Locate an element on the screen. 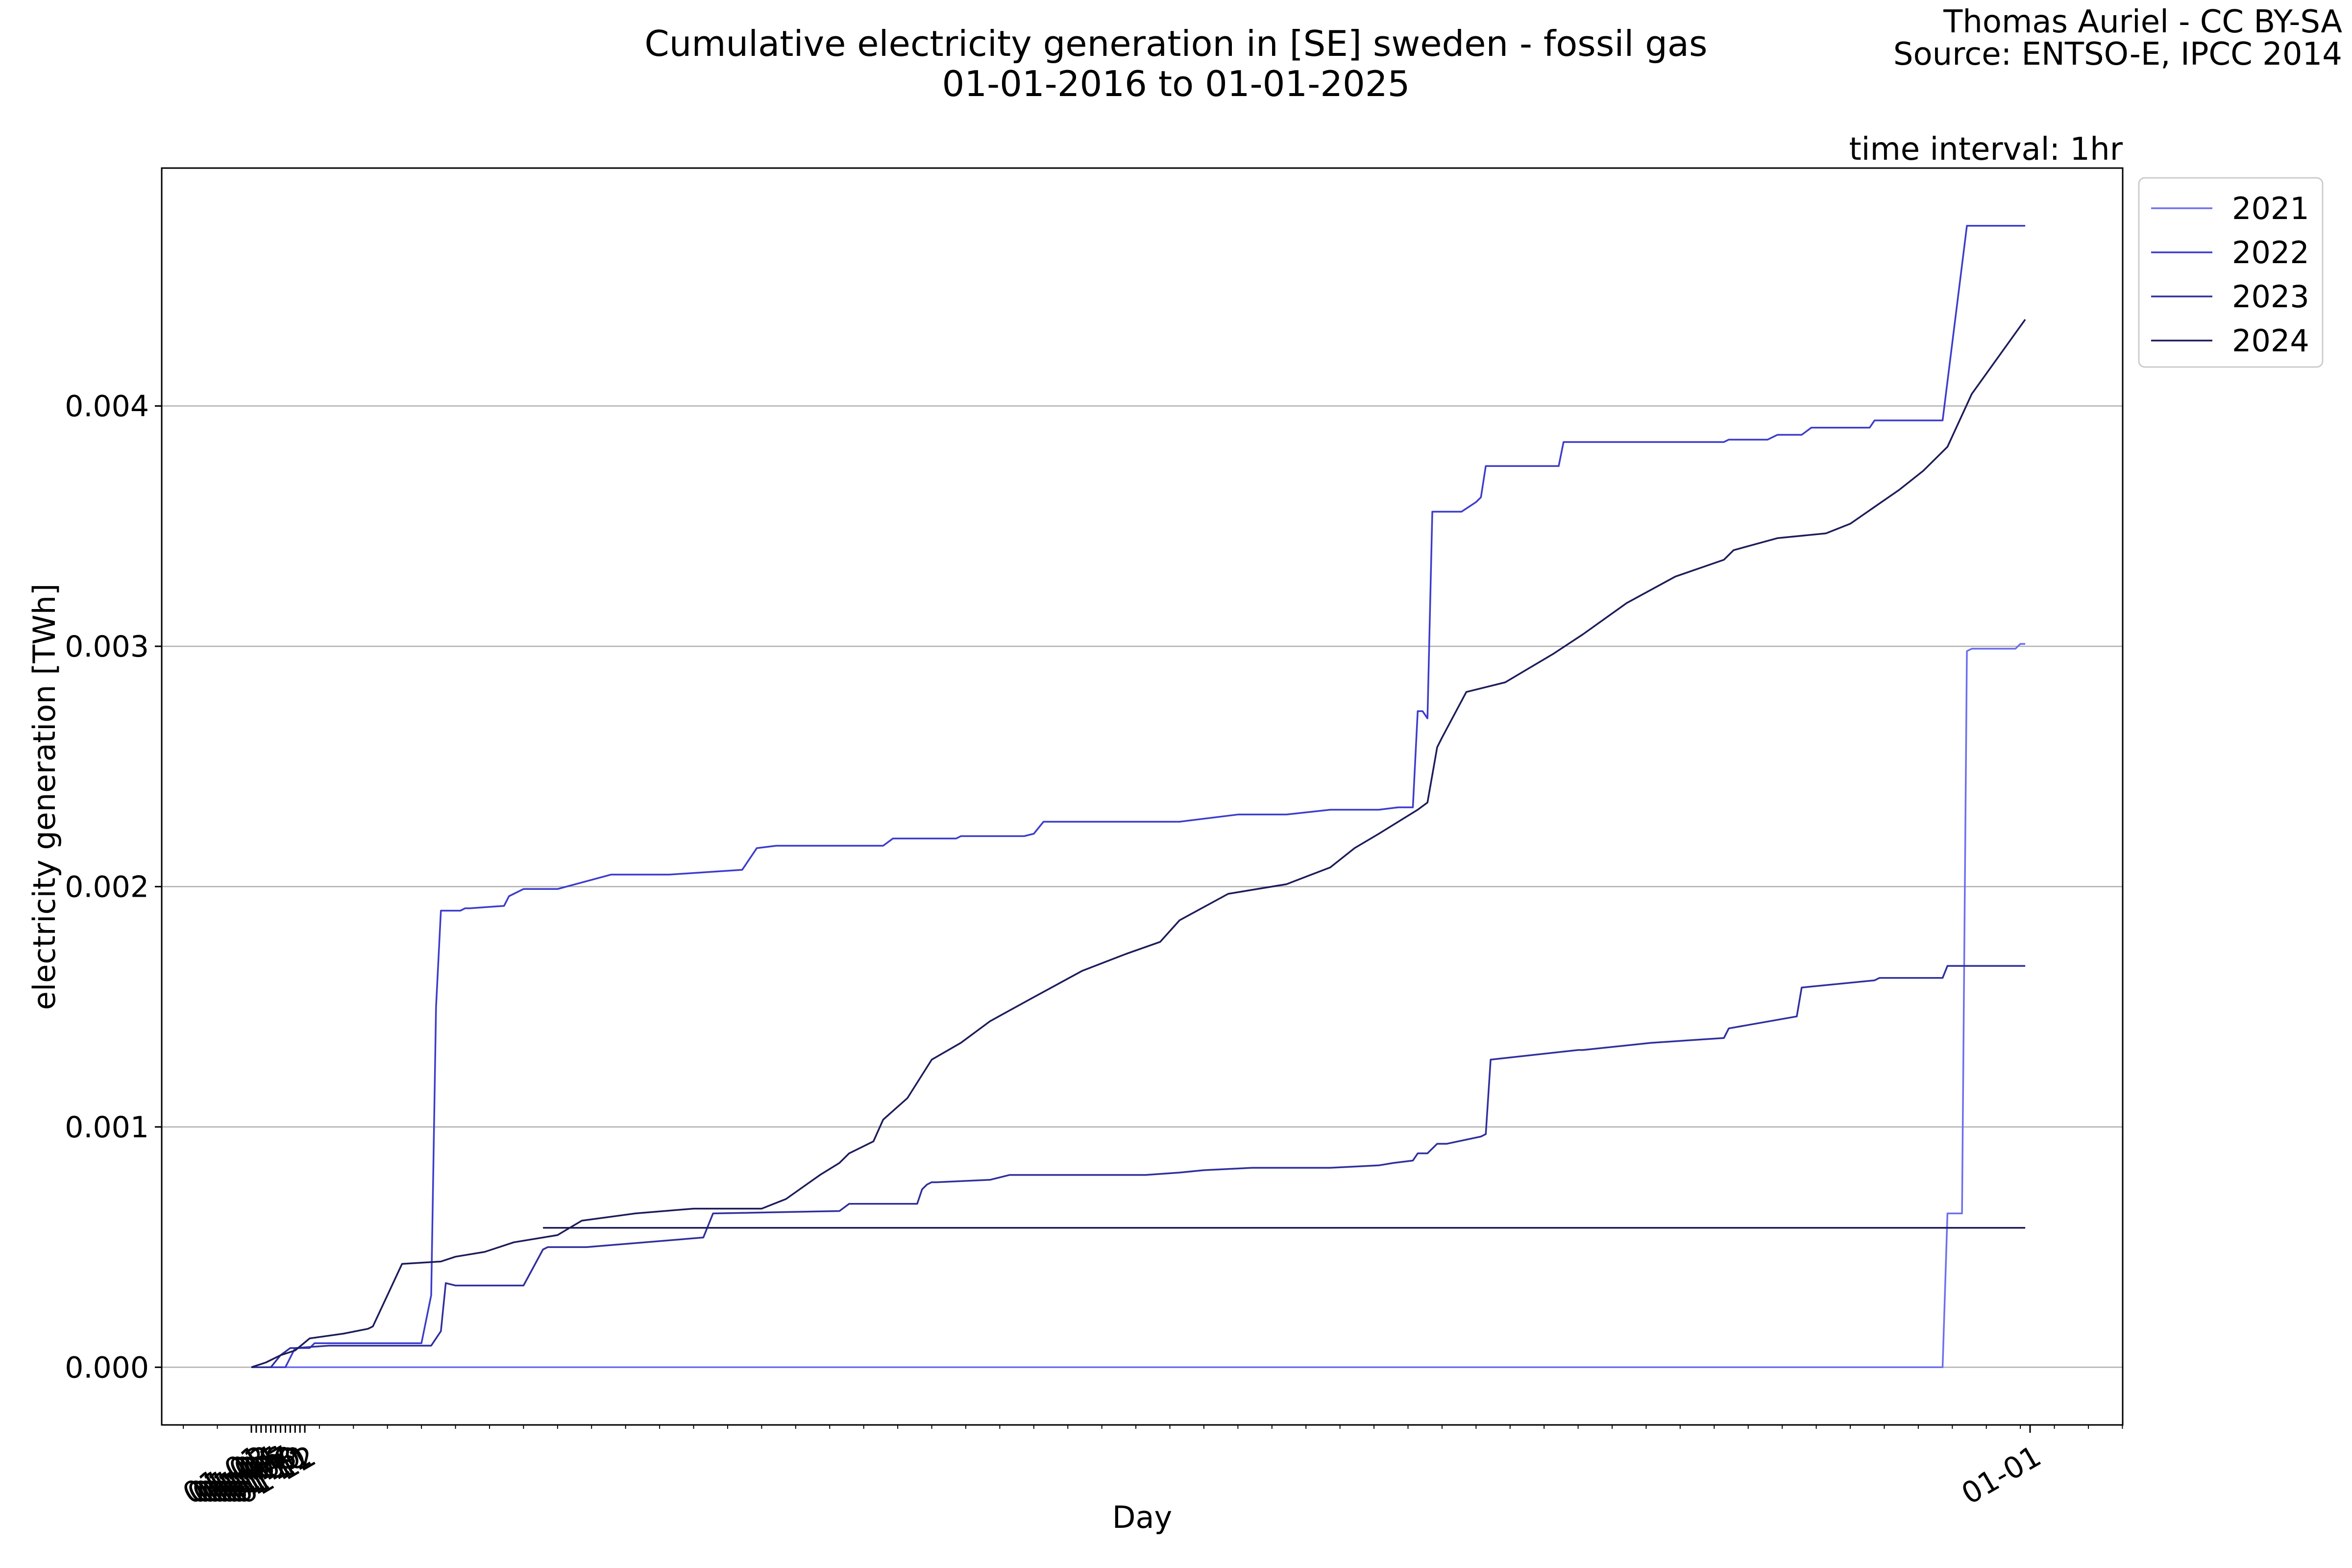 The height and width of the screenshot is (1568, 2352). legend-label: 2023 is located at coordinates (2270, 297).